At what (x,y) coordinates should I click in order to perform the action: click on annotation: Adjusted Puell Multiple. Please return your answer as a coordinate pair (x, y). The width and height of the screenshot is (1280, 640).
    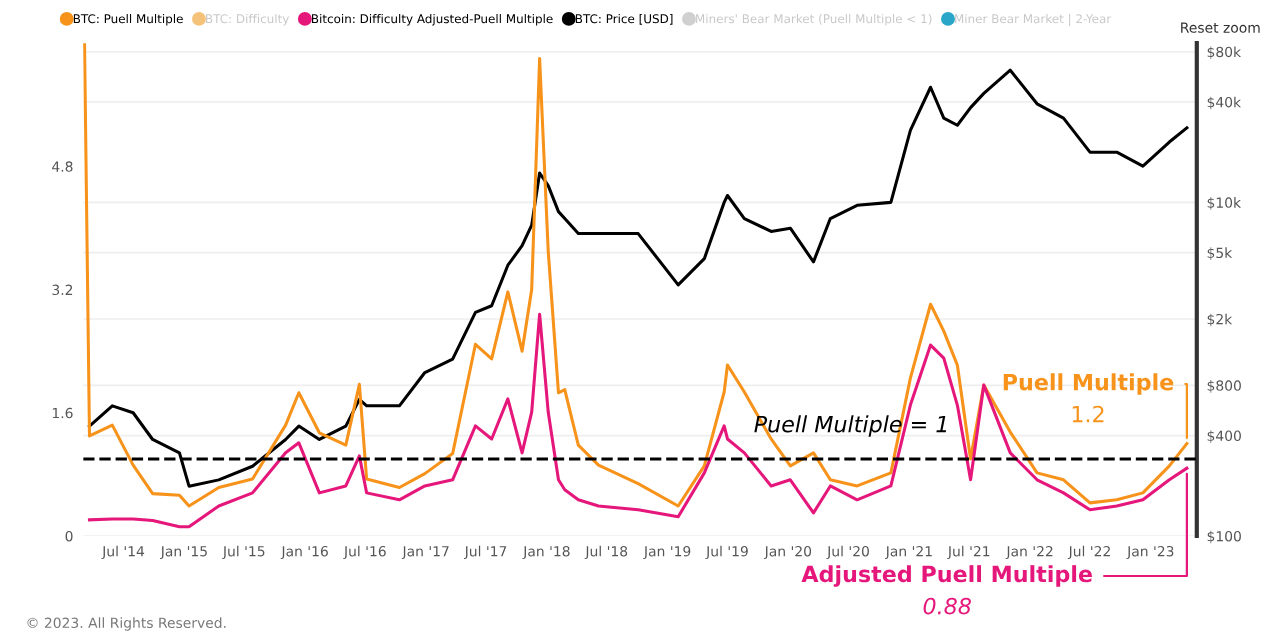
    Looking at the image, I should click on (946, 576).